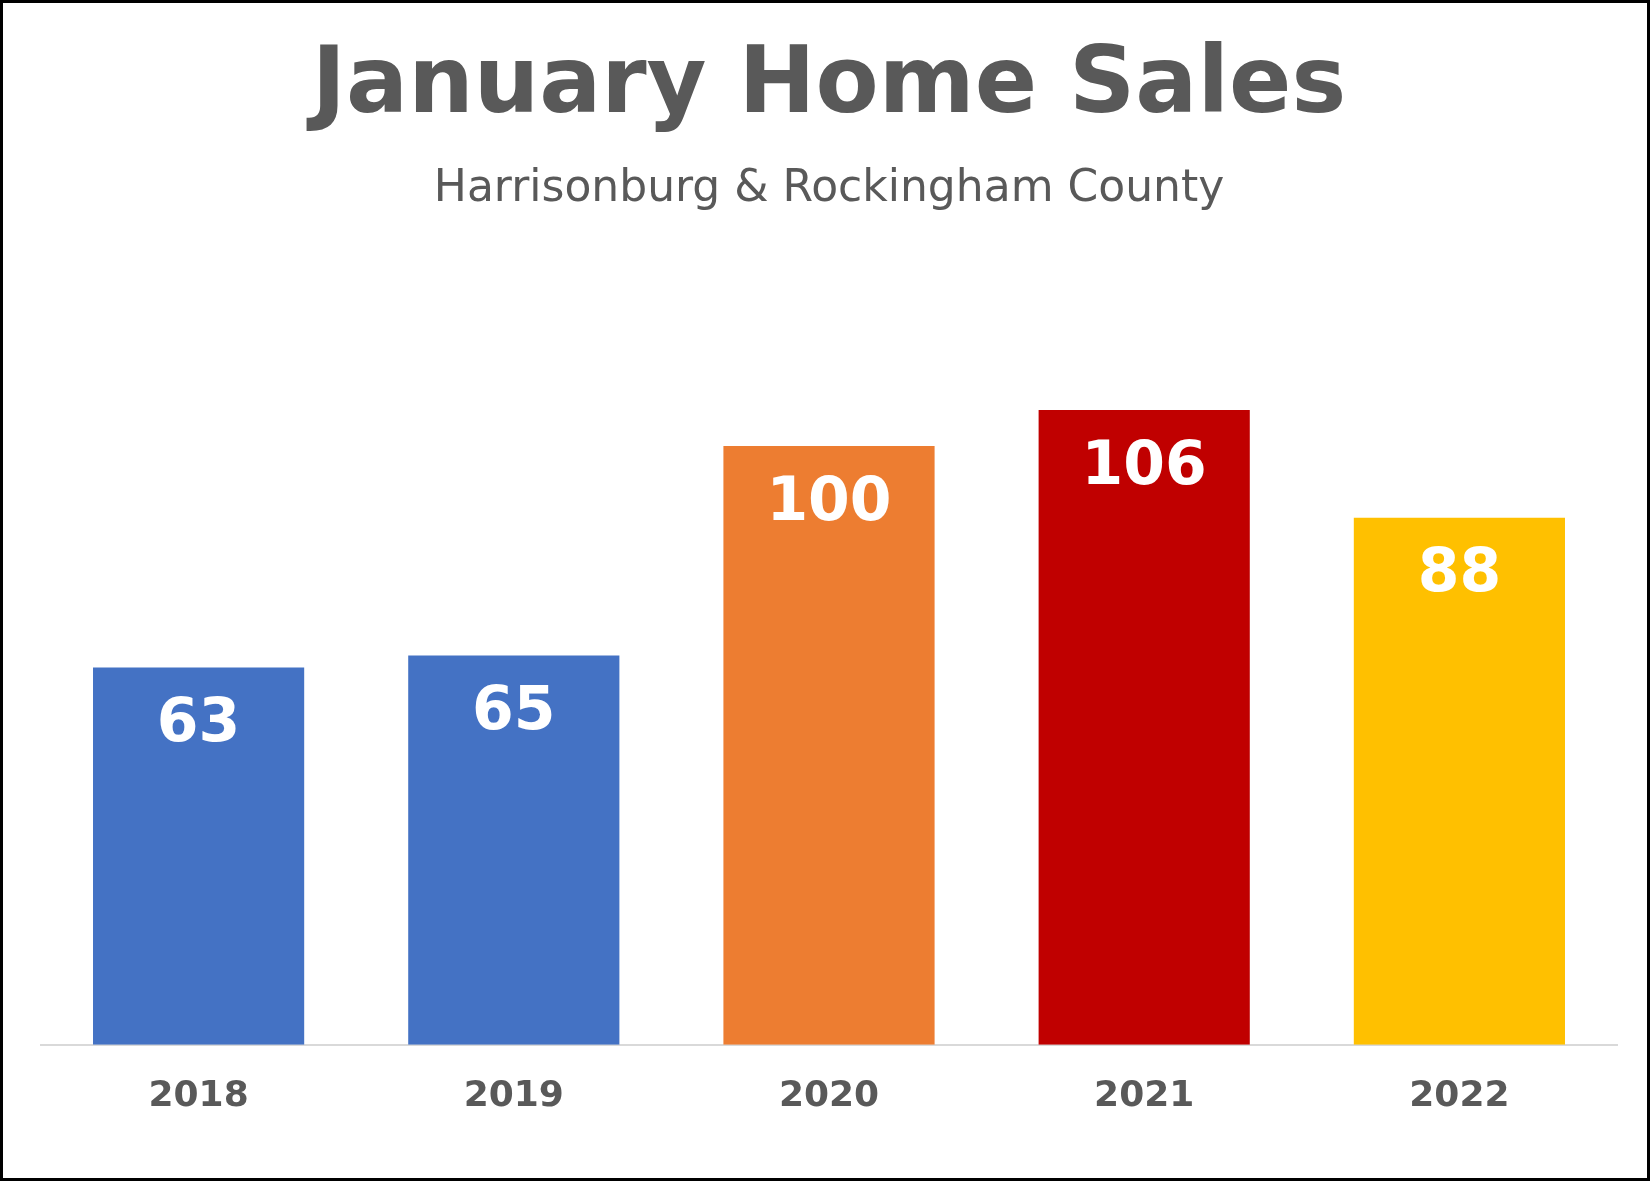 The height and width of the screenshot is (1181, 1650). Describe the element at coordinates (514, 708) in the screenshot. I see `data-label: 65` at that location.